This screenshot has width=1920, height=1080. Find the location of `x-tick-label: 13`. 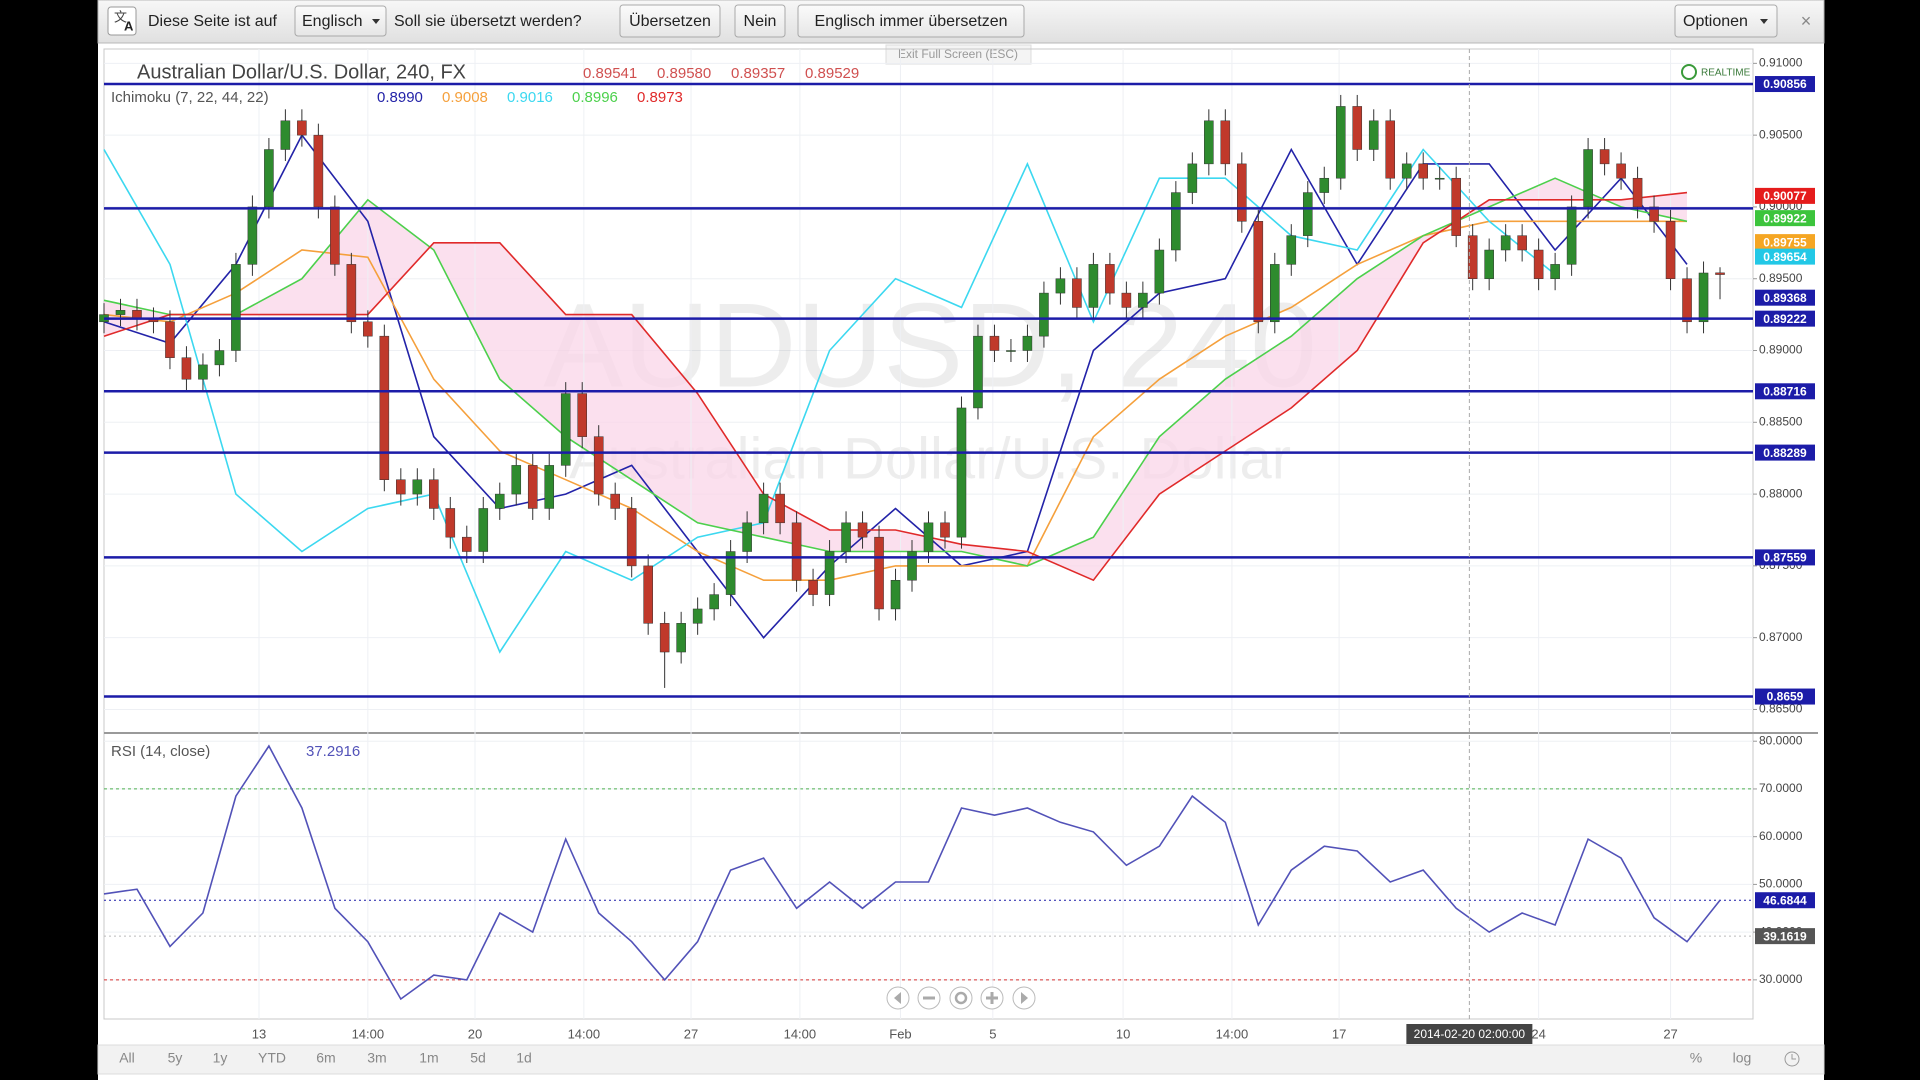

x-tick-label: 13 is located at coordinates (259, 1033).